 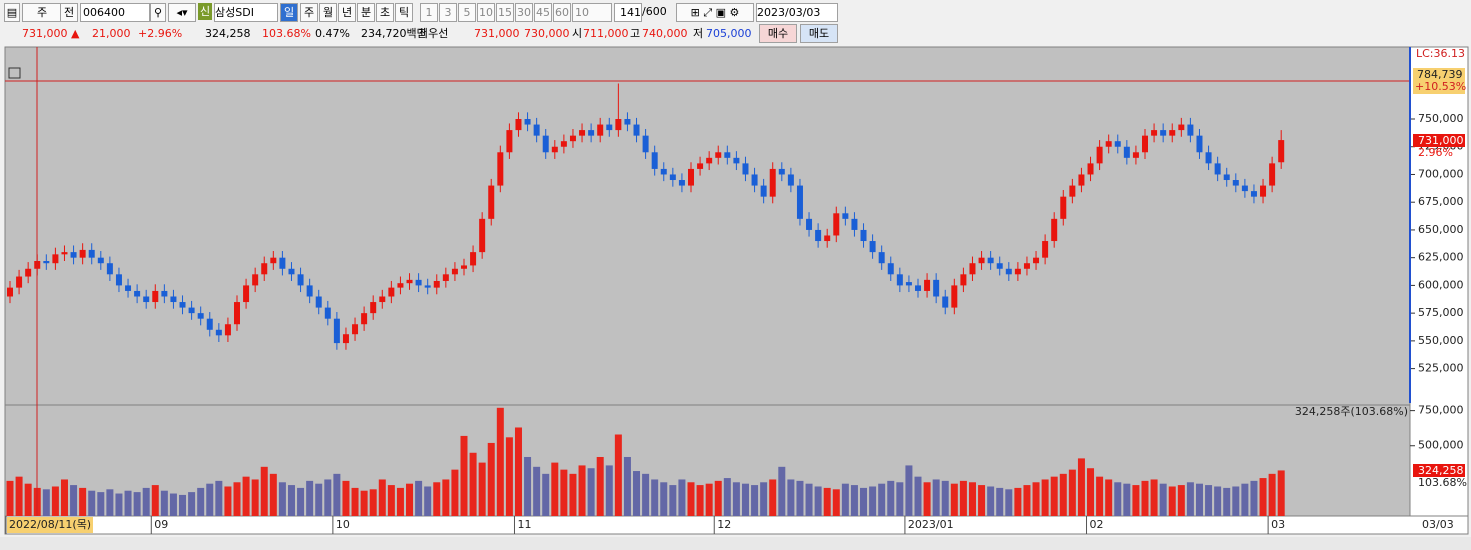 I want to click on buy-button: 매수, so click(x=778, y=33).